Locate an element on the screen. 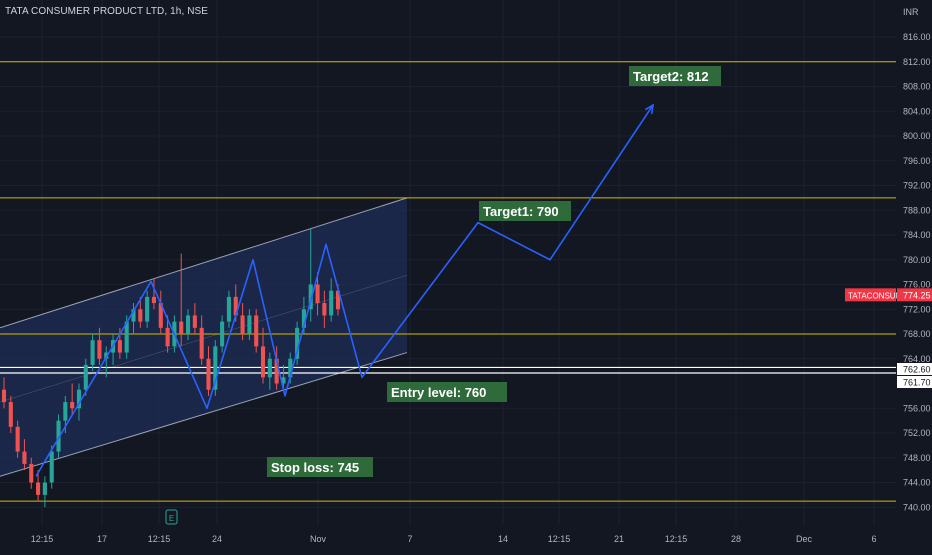  y-tick-label: 780.00 is located at coordinates (917, 260).